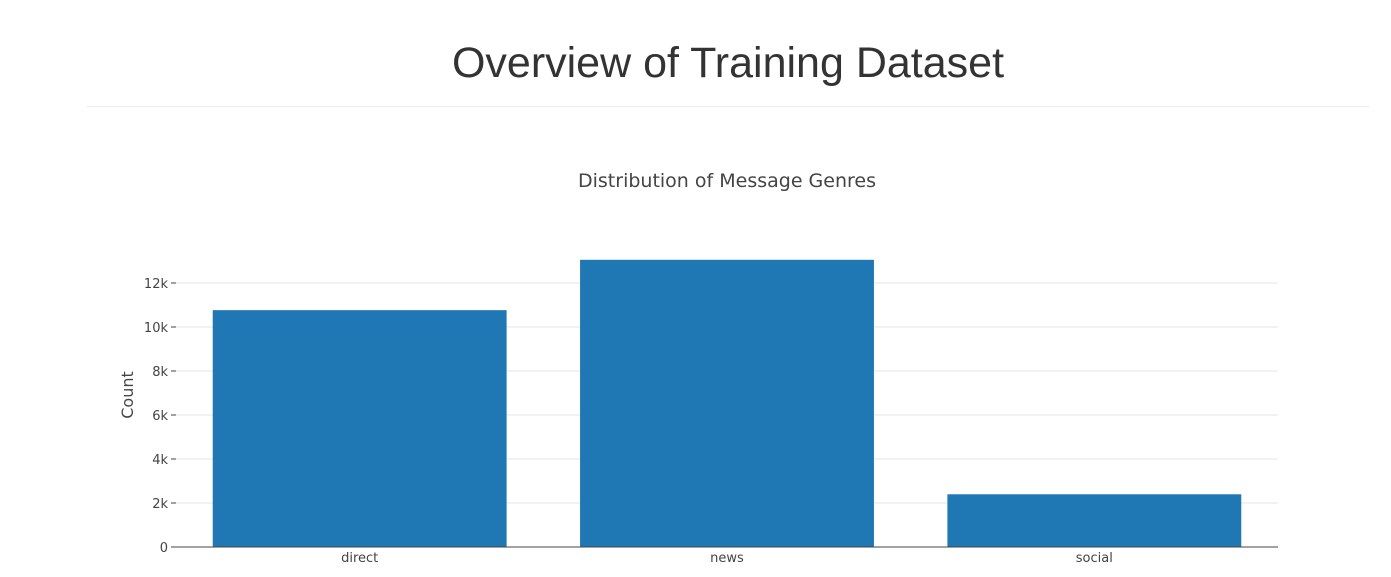  Describe the element at coordinates (160, 372) in the screenshot. I see `y-tick-label: 8k` at that location.